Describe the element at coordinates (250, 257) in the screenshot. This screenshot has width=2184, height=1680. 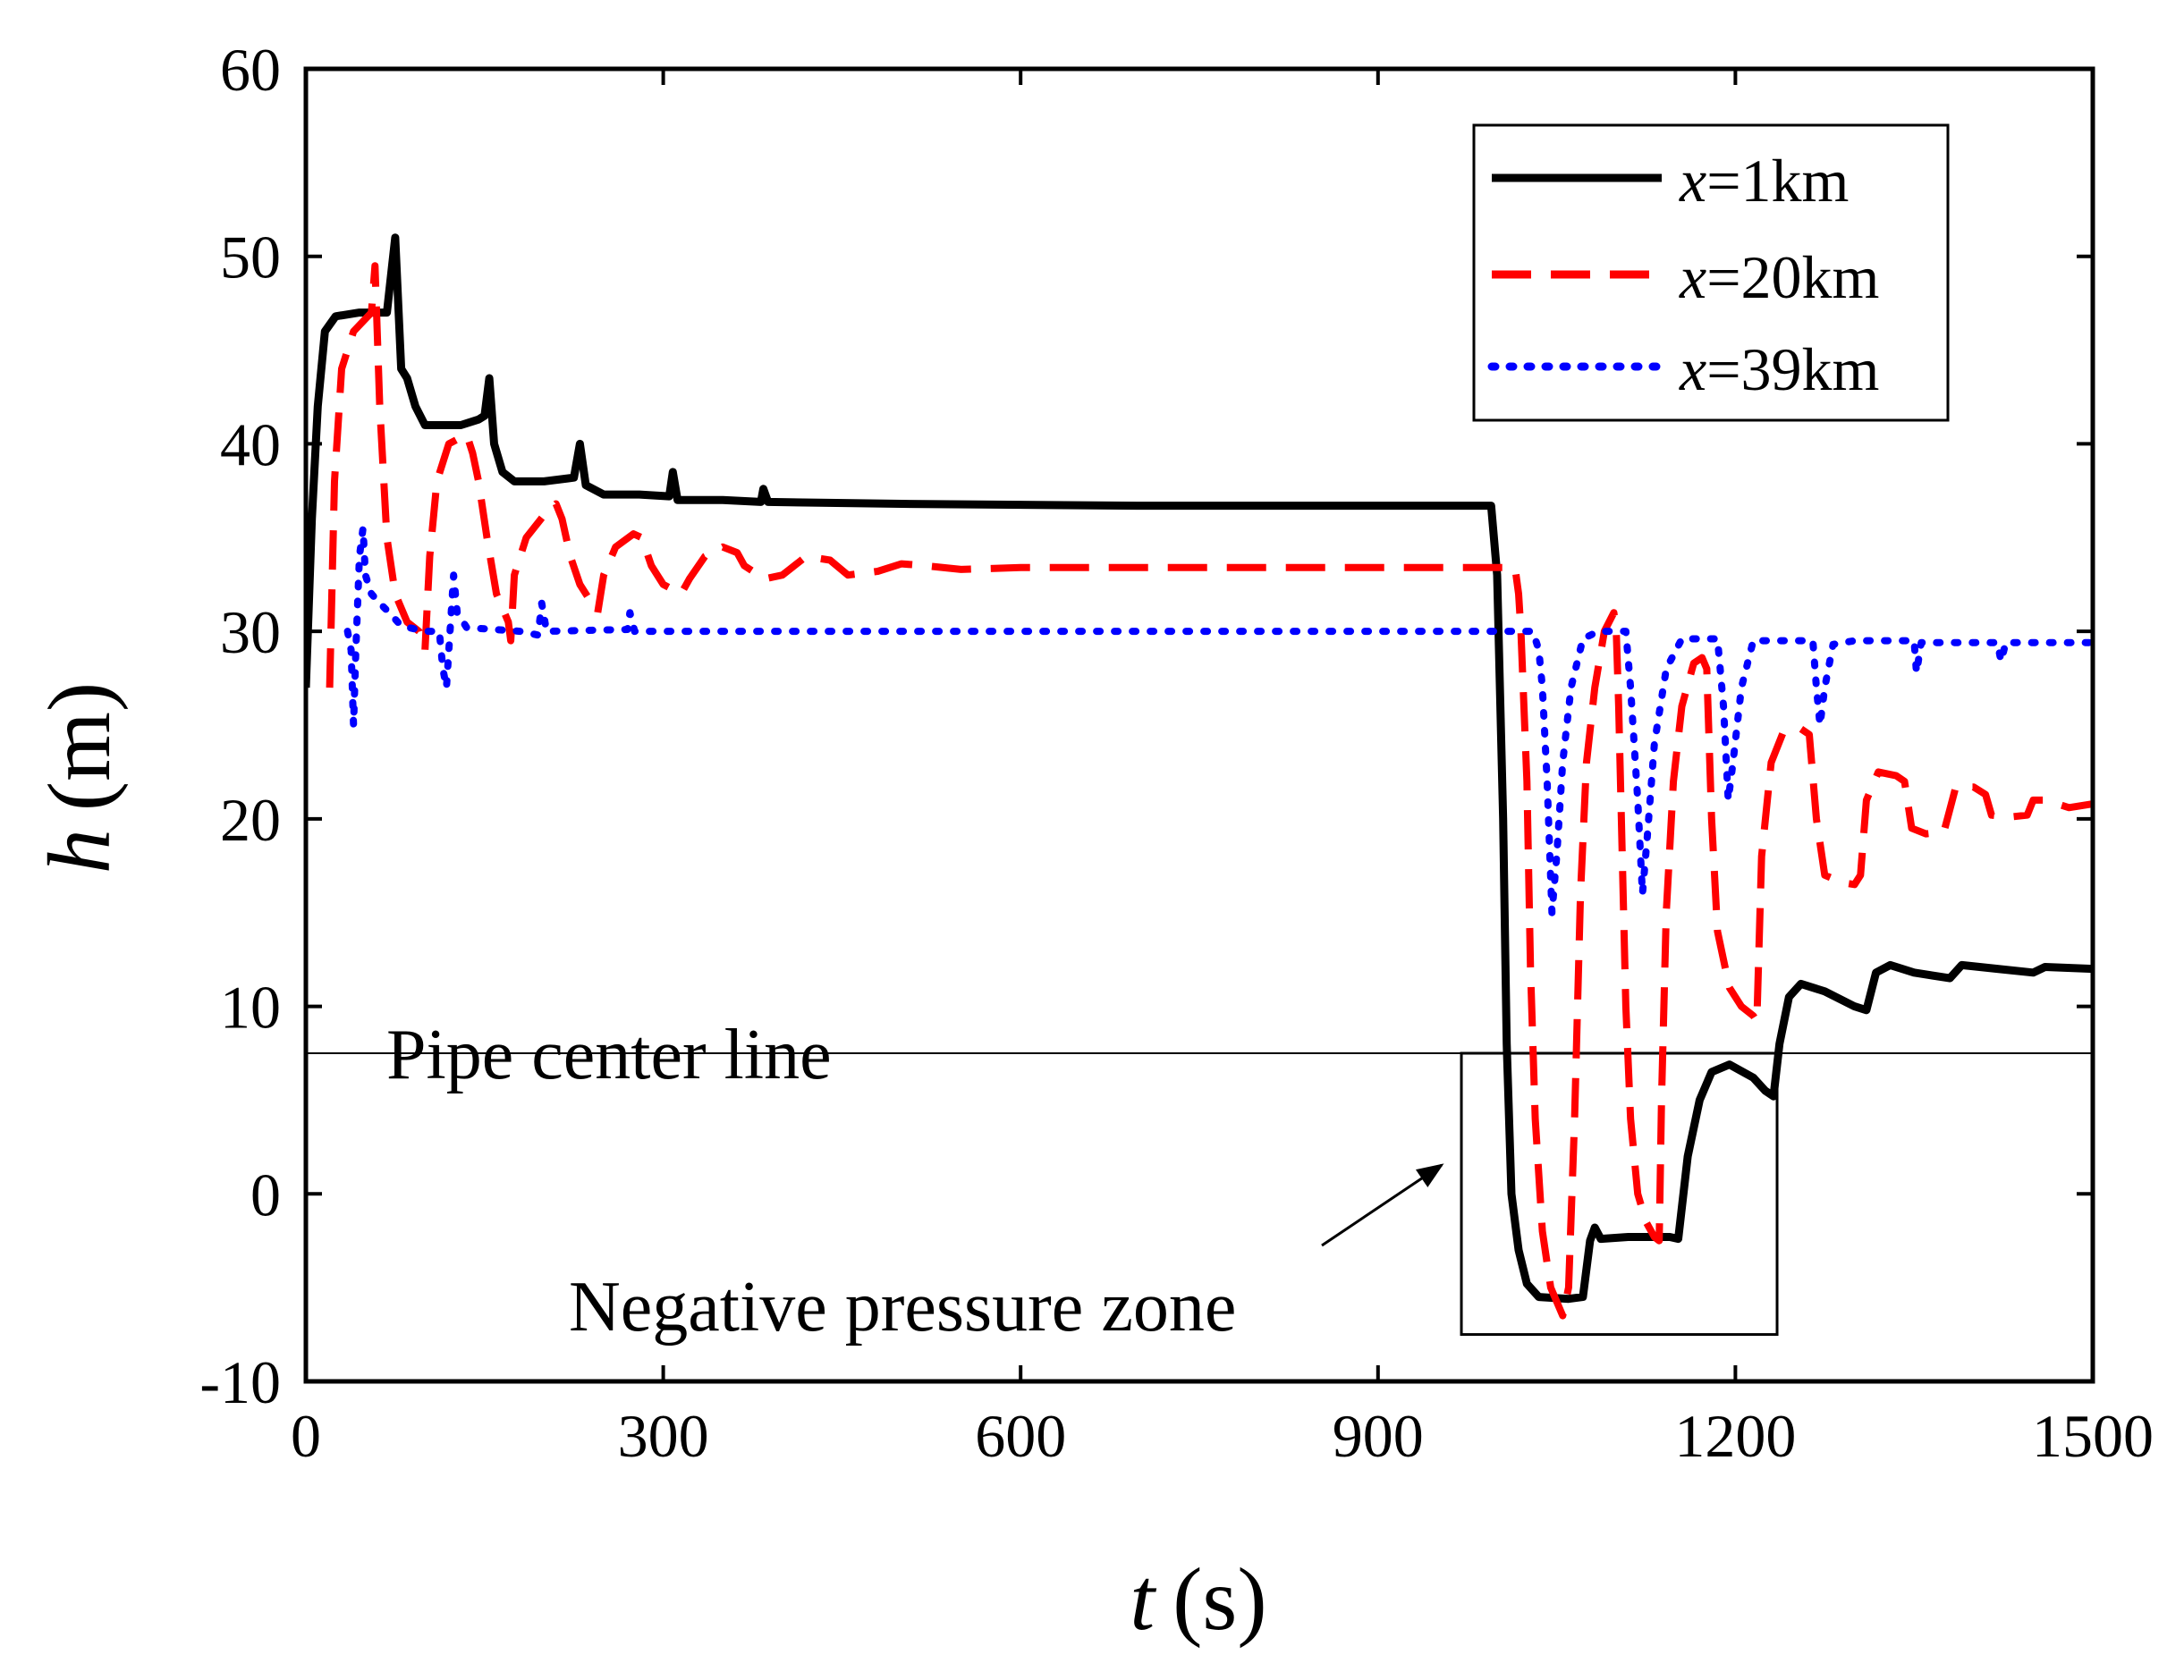
I see `y-tick-label: 50` at that location.